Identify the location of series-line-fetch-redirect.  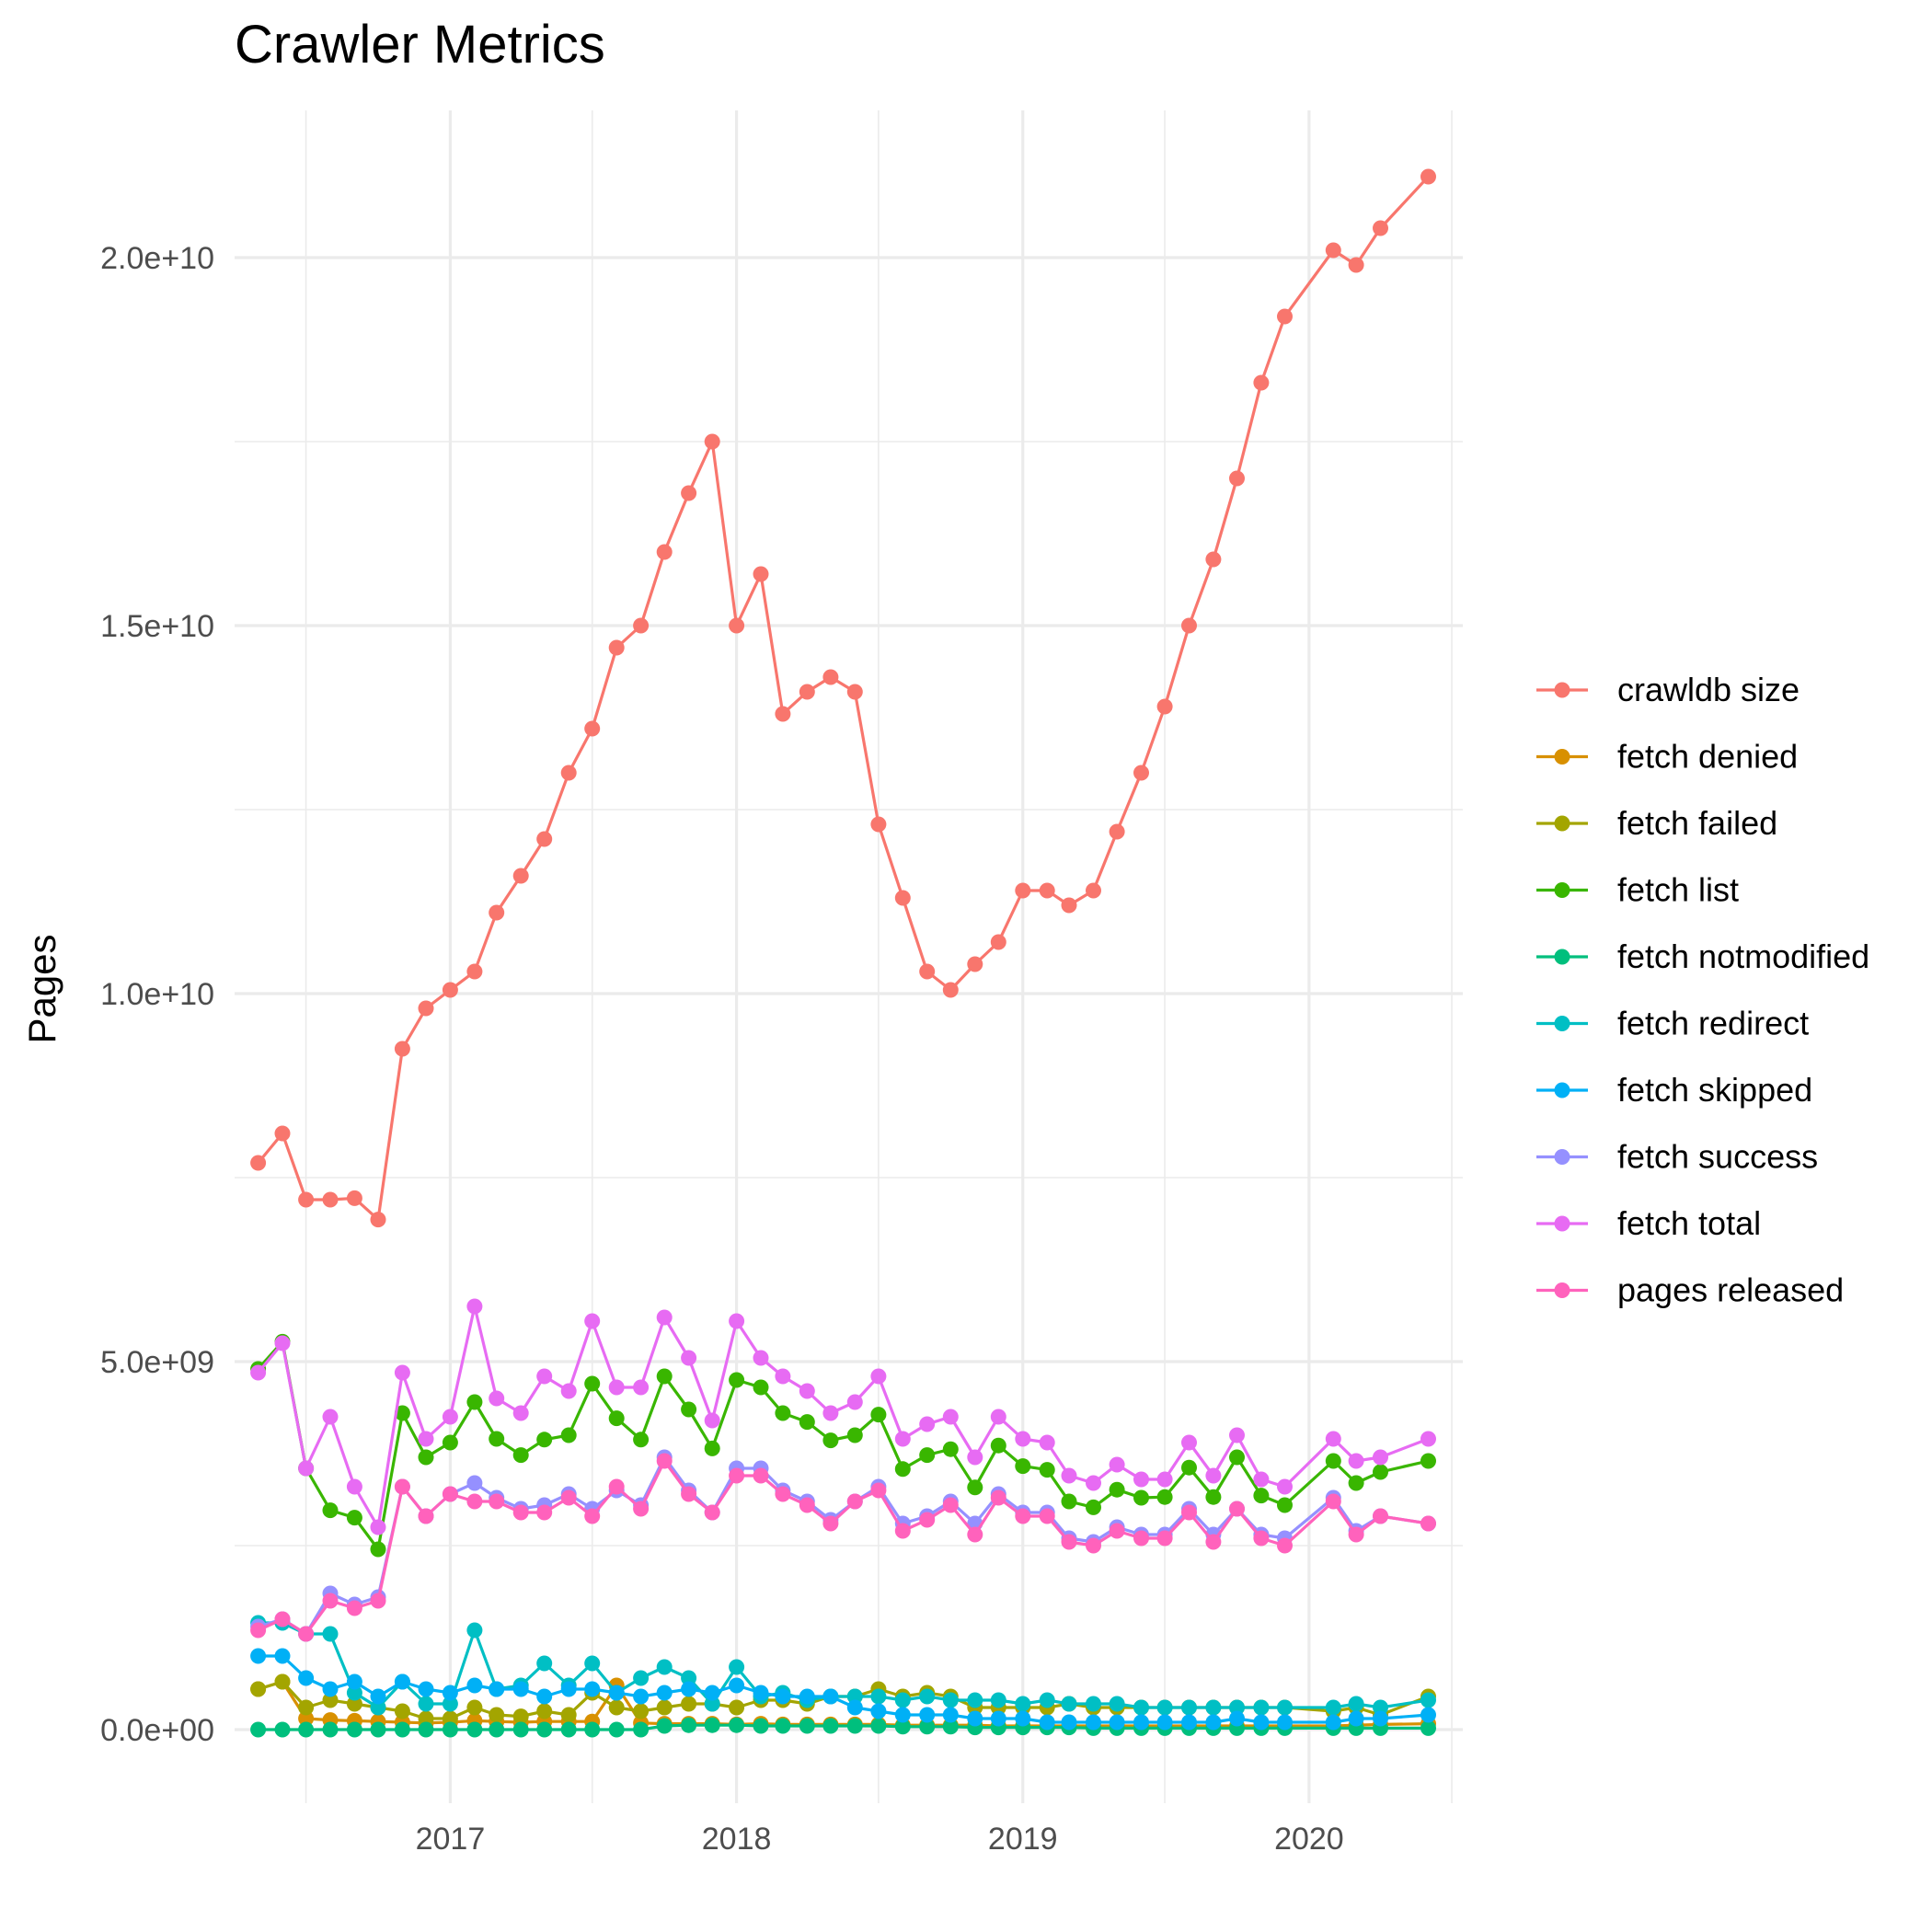
(843, 1665).